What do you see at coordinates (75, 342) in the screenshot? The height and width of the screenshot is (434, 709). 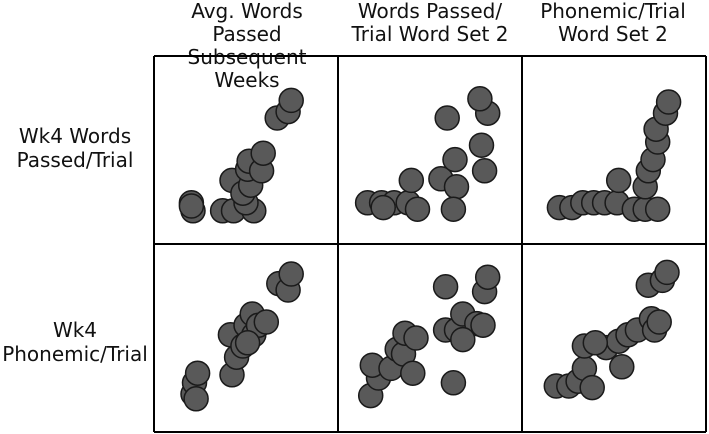 I see `row-header-wk4-phonemic: Wk4 Phonemic/Trial` at bounding box center [75, 342].